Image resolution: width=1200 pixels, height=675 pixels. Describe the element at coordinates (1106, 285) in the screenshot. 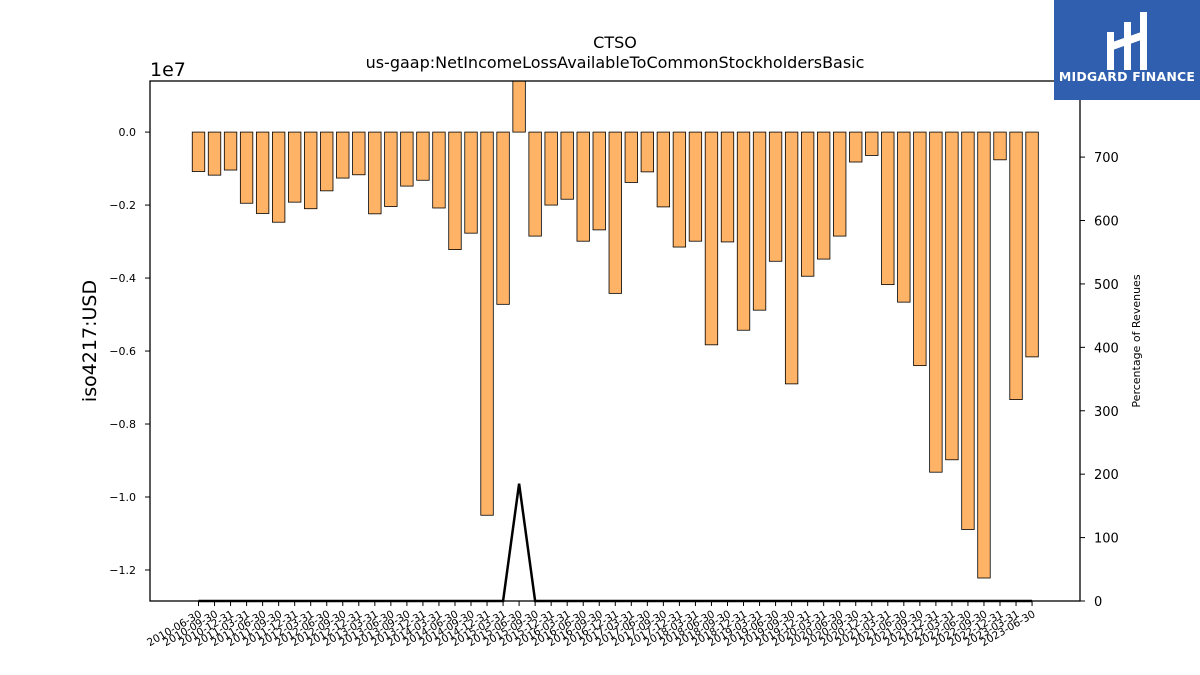

I see `y2-tick-label: 500` at that location.